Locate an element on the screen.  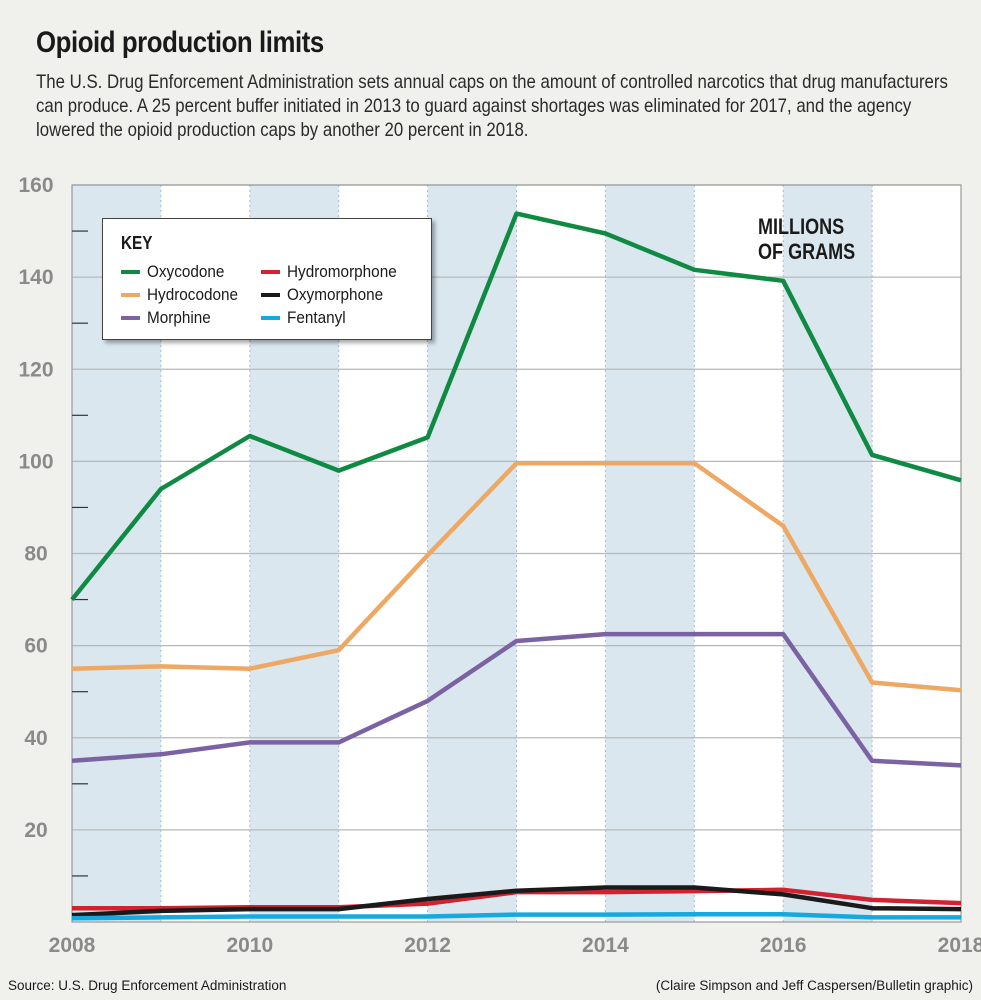
units-label-line-2: OF GRAMS is located at coordinates (807, 251).